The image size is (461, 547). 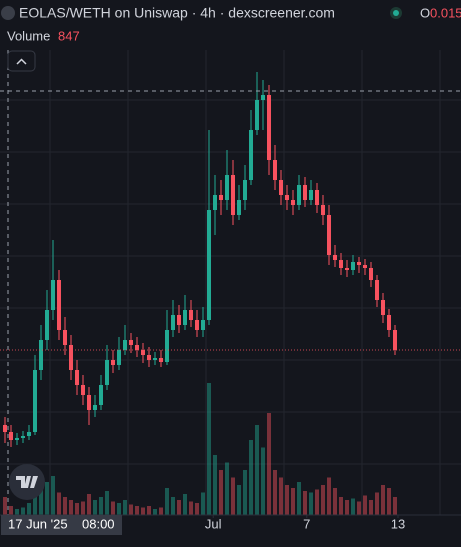 I want to click on crosshair-time: 08:00, so click(x=98, y=523).